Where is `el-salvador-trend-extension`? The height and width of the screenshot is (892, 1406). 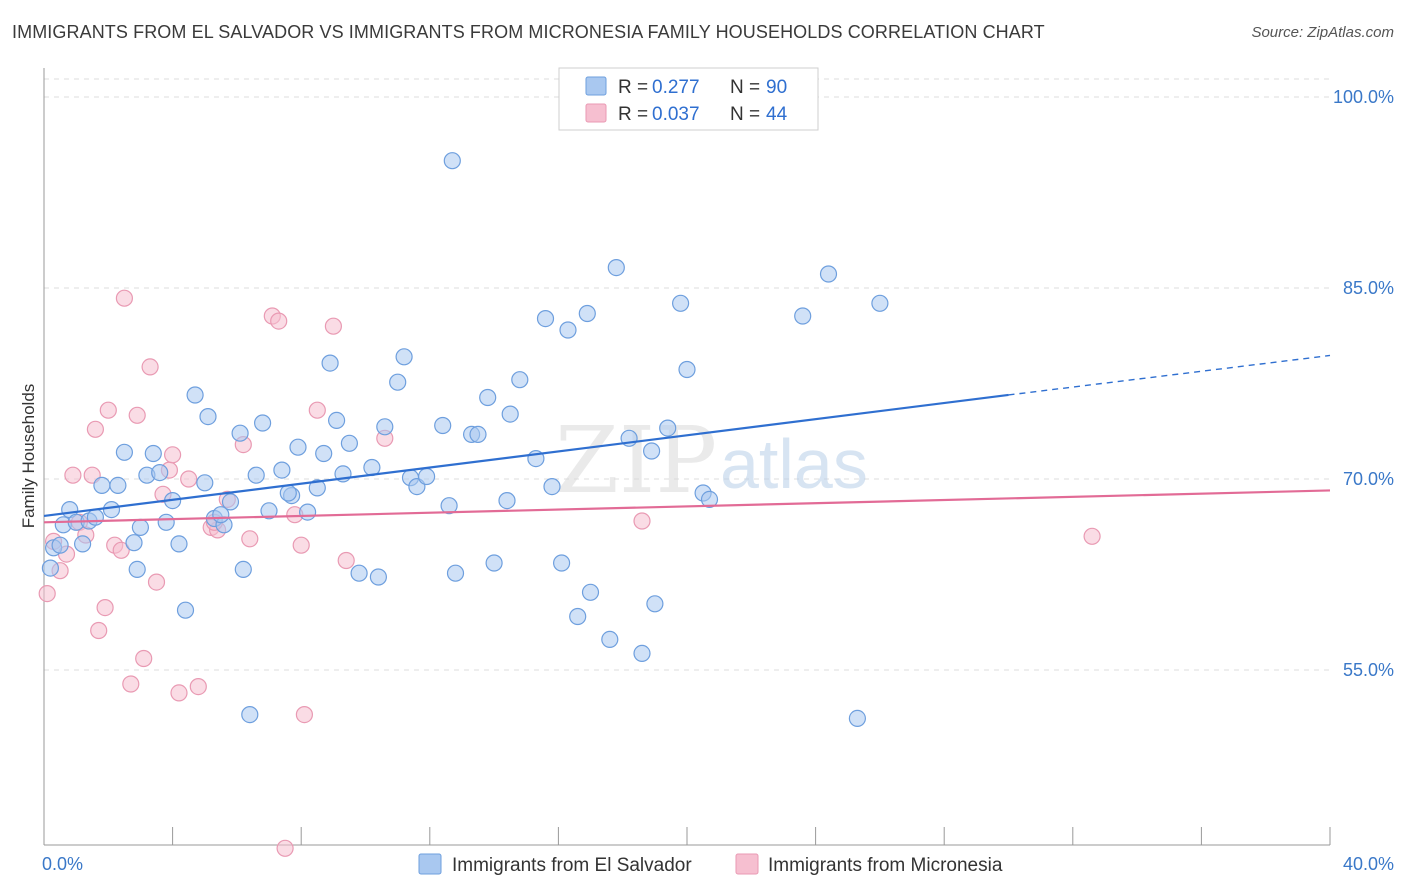
el-salvador-trend-extension is located at coordinates (1169, 375).